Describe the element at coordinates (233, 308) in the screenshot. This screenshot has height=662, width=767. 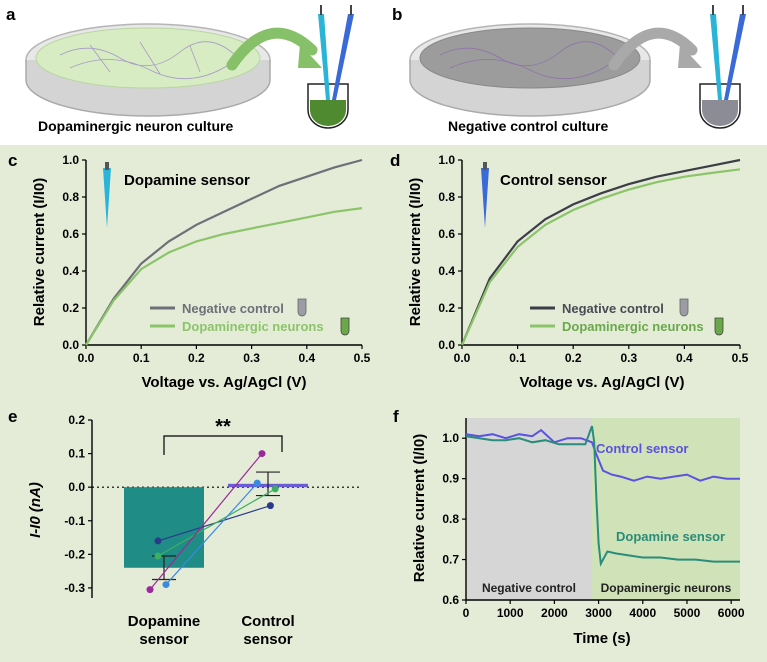
I see `legend-c-negative: Negative control` at that location.